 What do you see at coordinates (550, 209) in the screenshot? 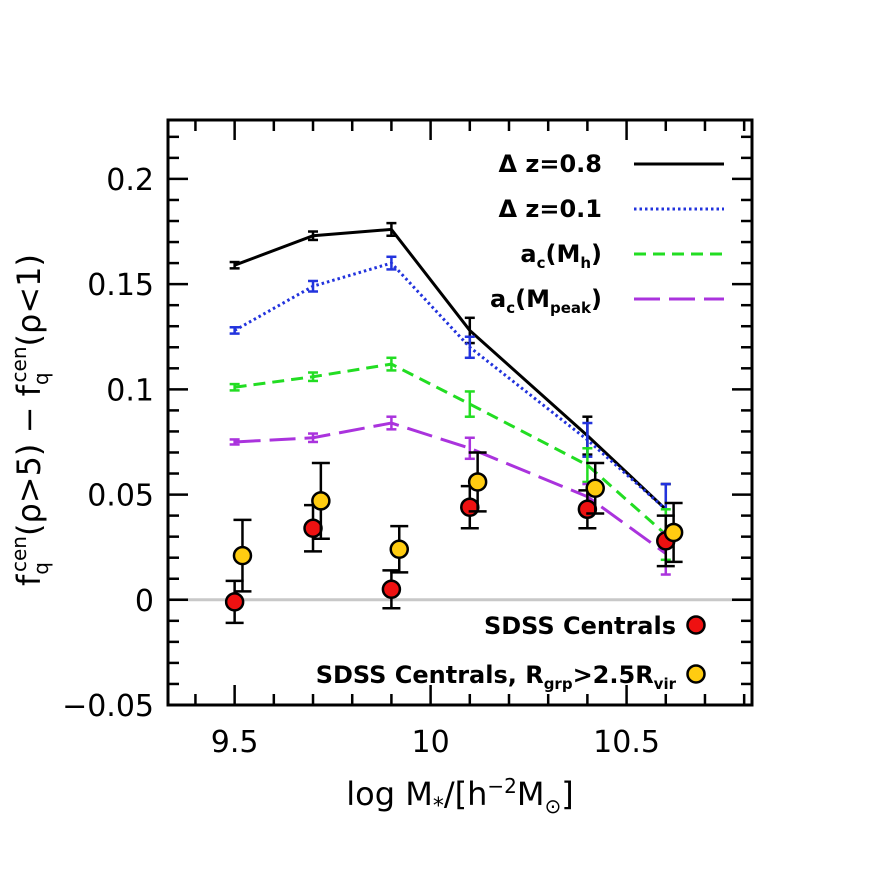
I see `legend-label: Δ z=0.1` at bounding box center [550, 209].